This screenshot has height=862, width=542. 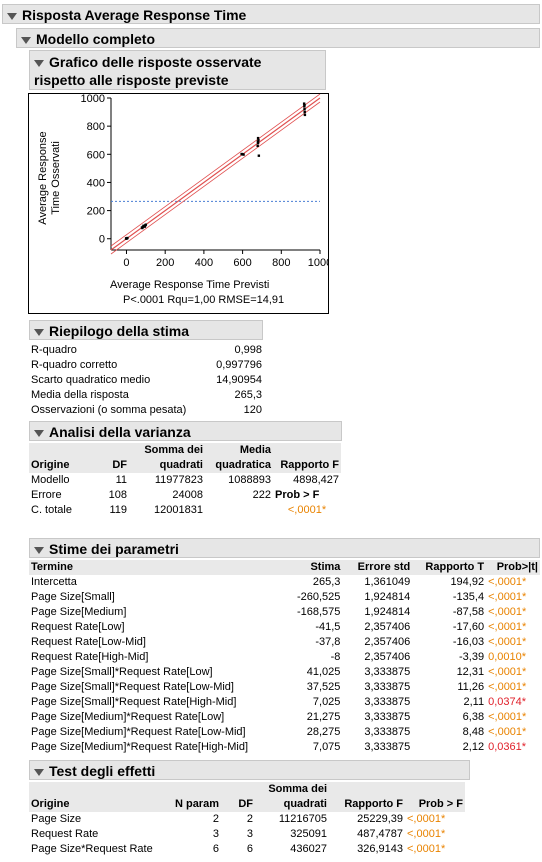 What do you see at coordinates (426, 819) in the screenshot?
I see `effect-prob: <,0001*` at bounding box center [426, 819].